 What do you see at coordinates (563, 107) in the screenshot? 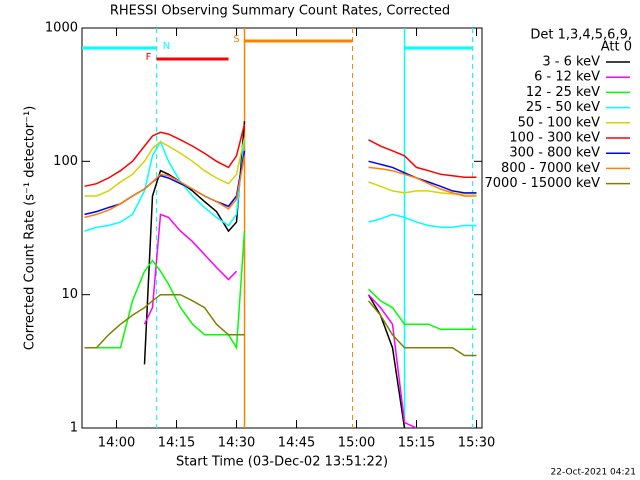
I see `legend-label: 25 - 50 keV` at bounding box center [563, 107].